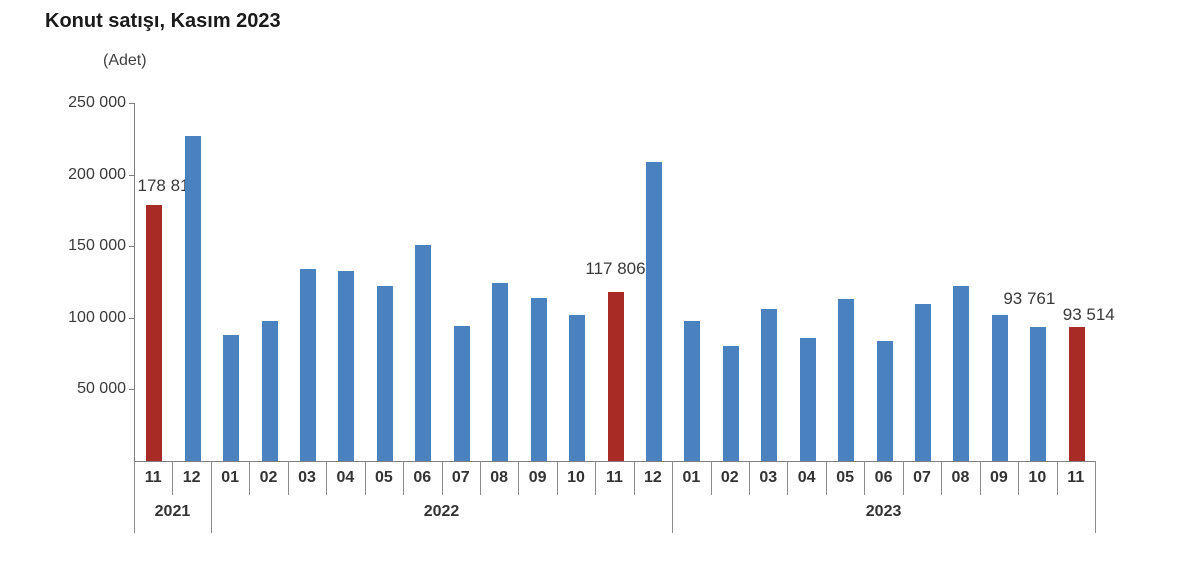 The width and height of the screenshot is (1200, 566). What do you see at coordinates (125, 60) in the screenshot?
I see `unit-label: (Adet)` at bounding box center [125, 60].